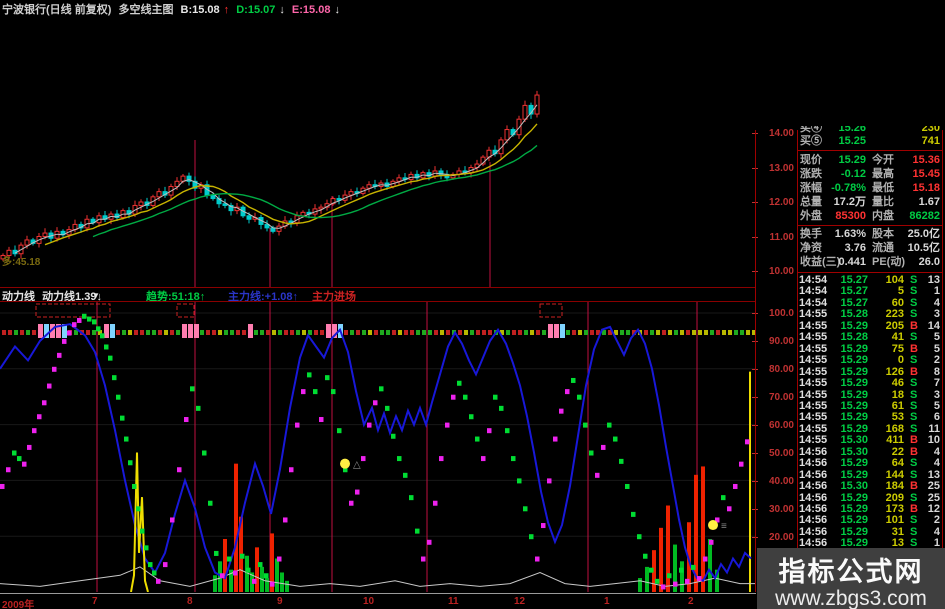  Describe the element at coordinates (926, 188) in the screenshot. I see `quote-cell: 15.18` at that location.